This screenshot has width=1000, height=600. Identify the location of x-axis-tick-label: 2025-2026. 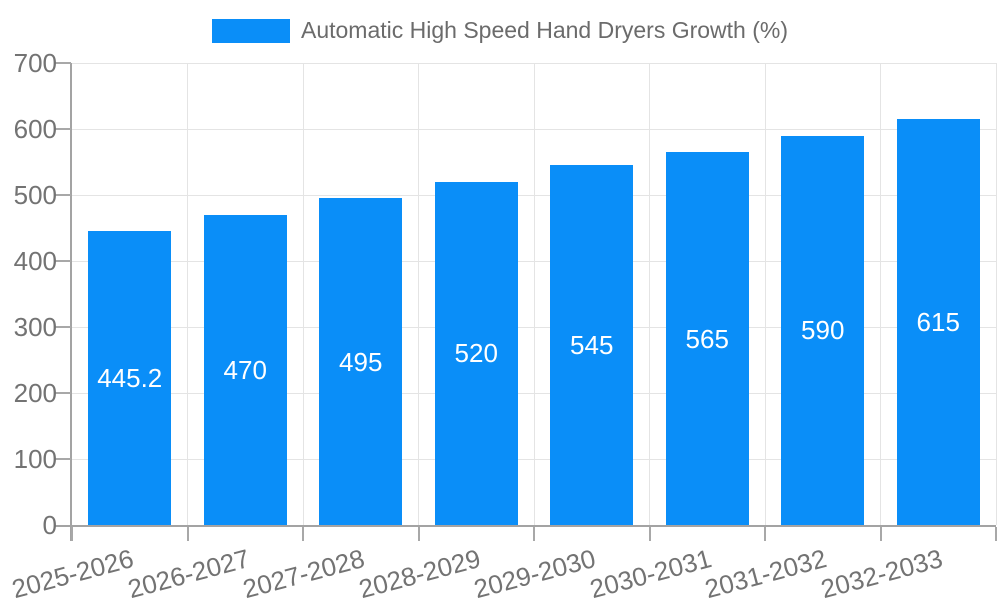
(73, 571).